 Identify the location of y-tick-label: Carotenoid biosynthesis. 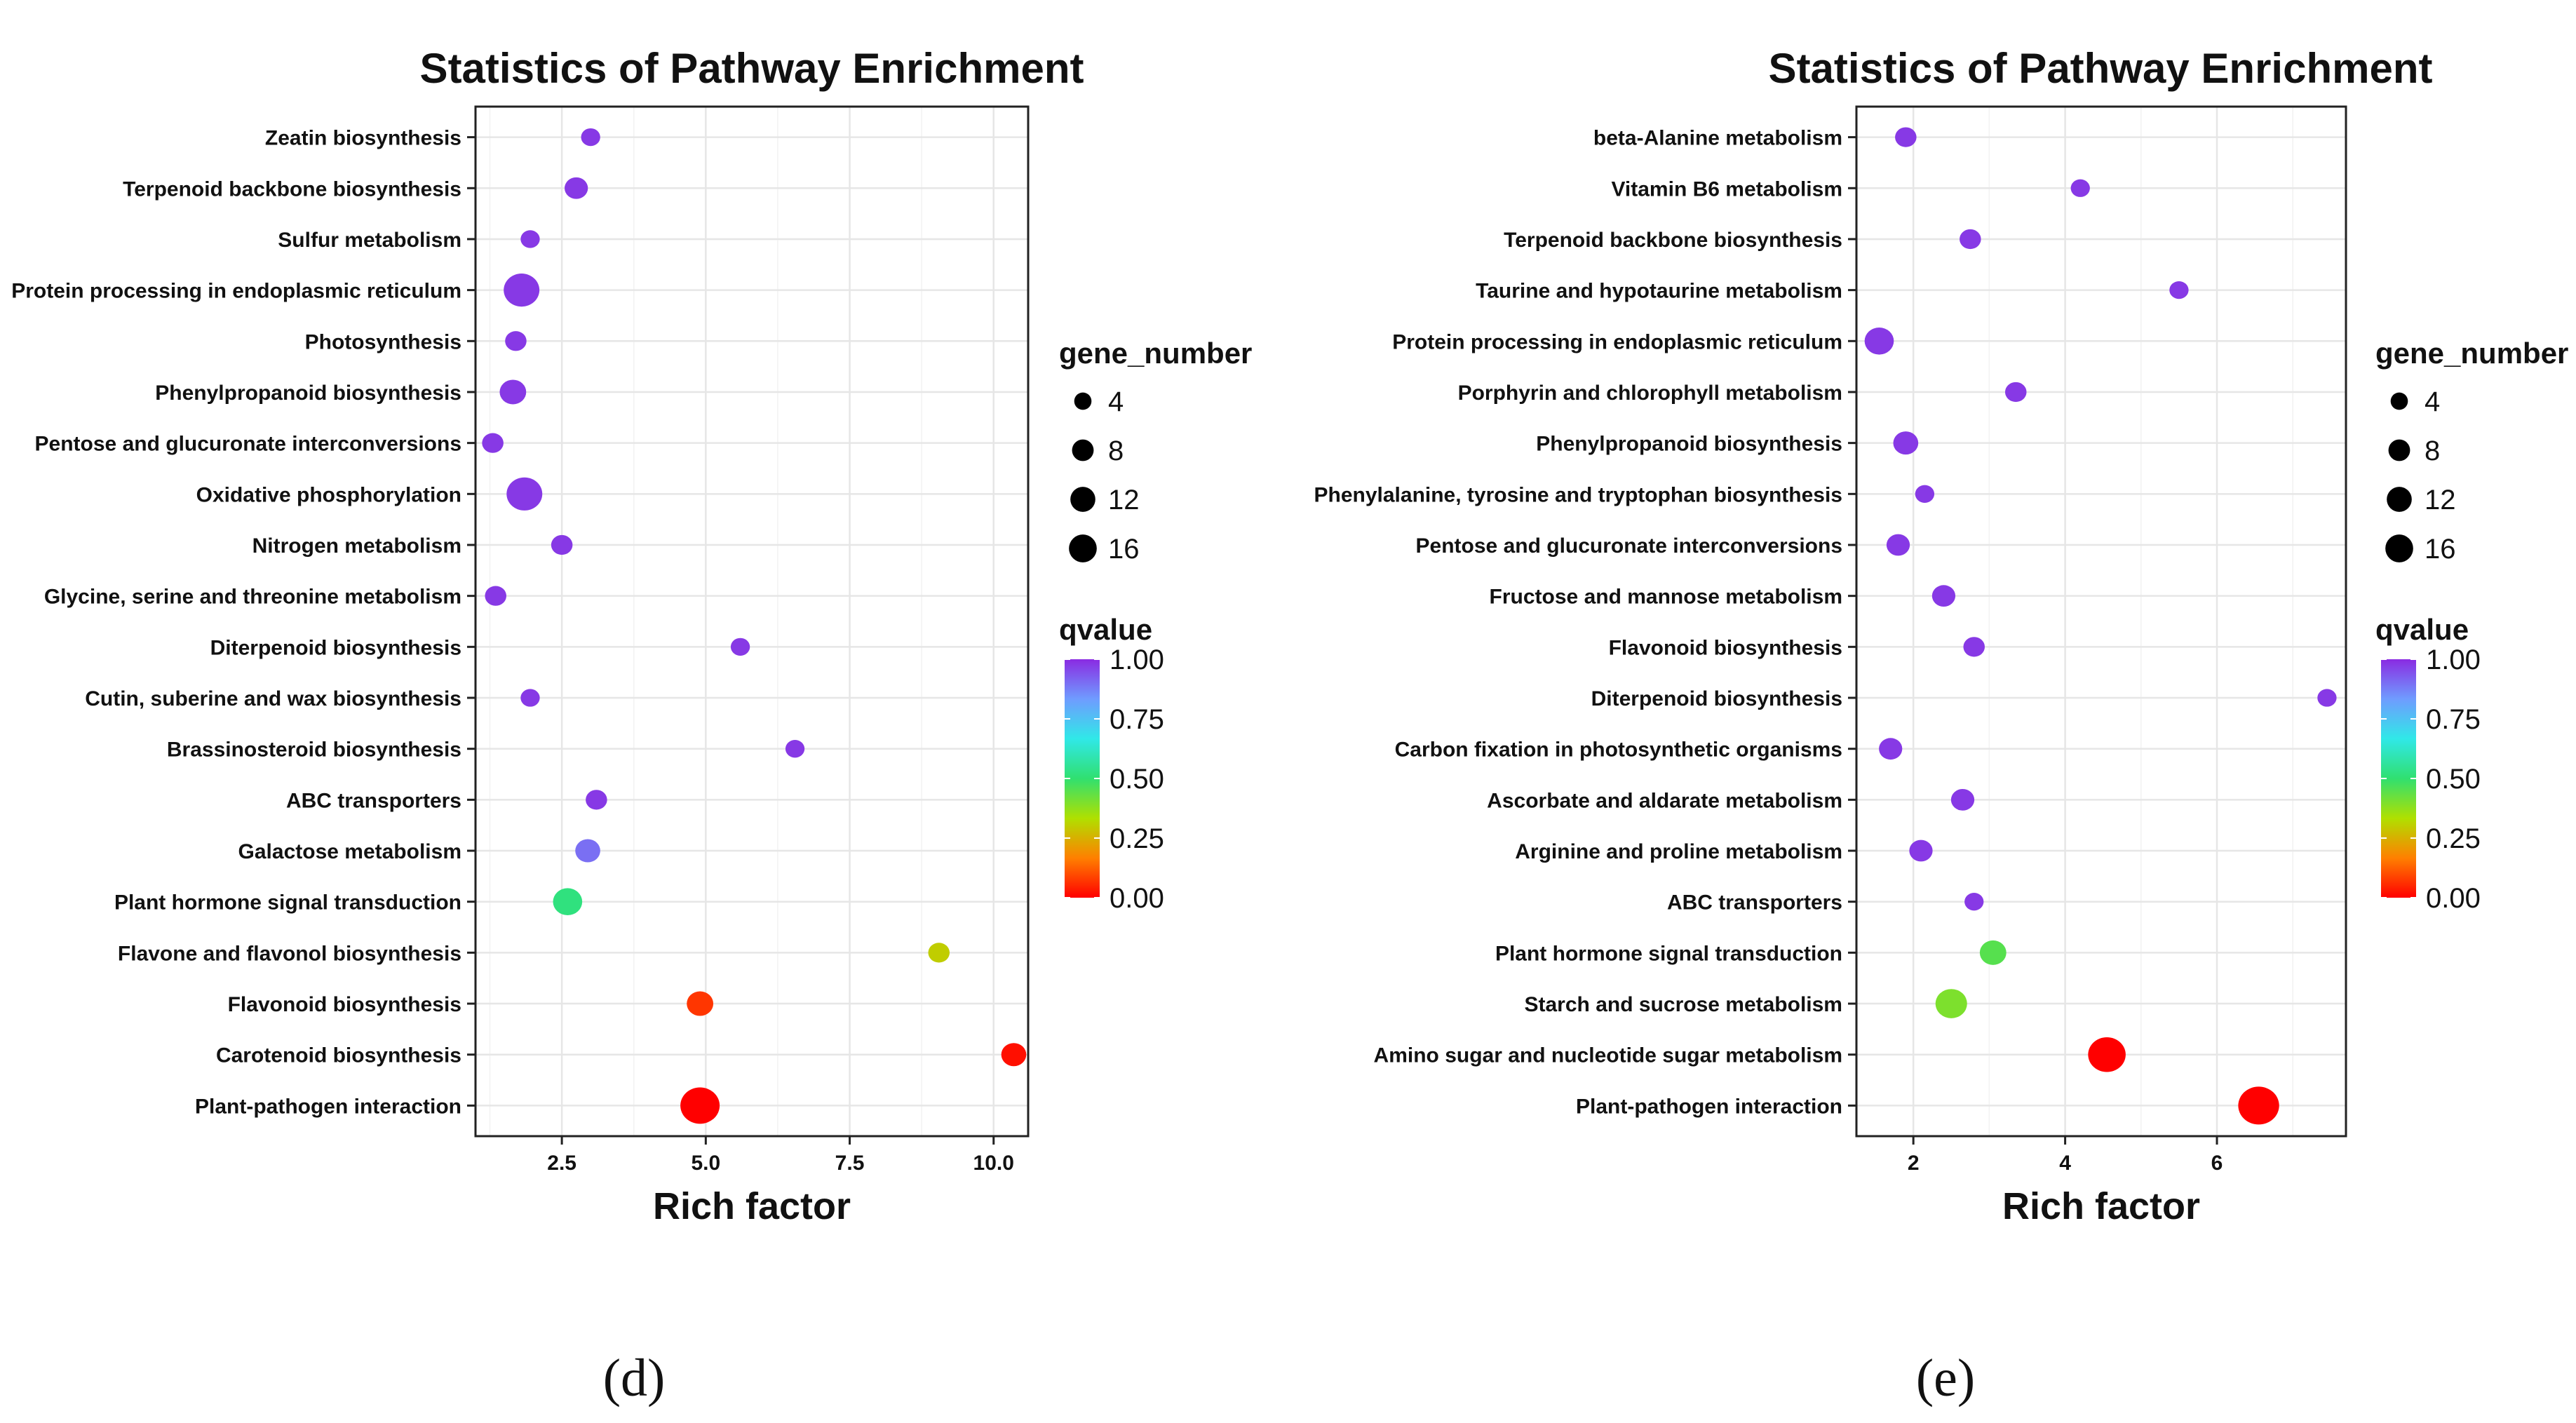
(338, 1055).